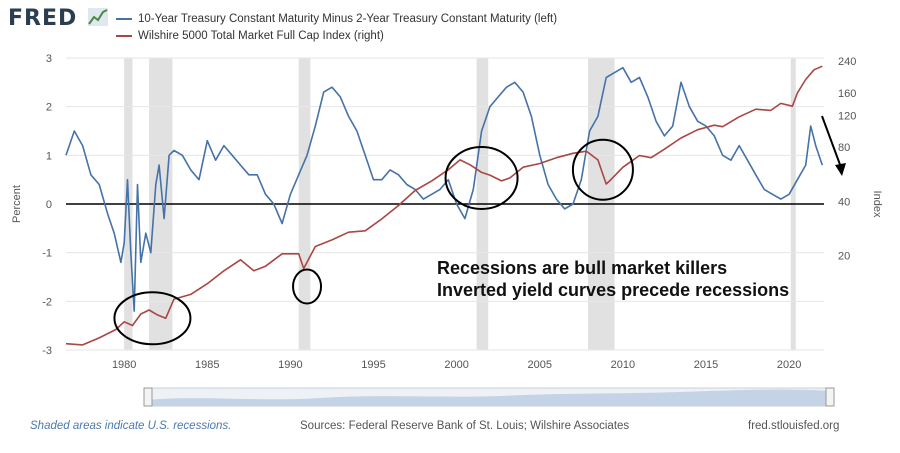 The width and height of the screenshot is (900, 453). Describe the element at coordinates (844, 257) in the screenshot. I see `y-tick-label-right: 20` at that location.